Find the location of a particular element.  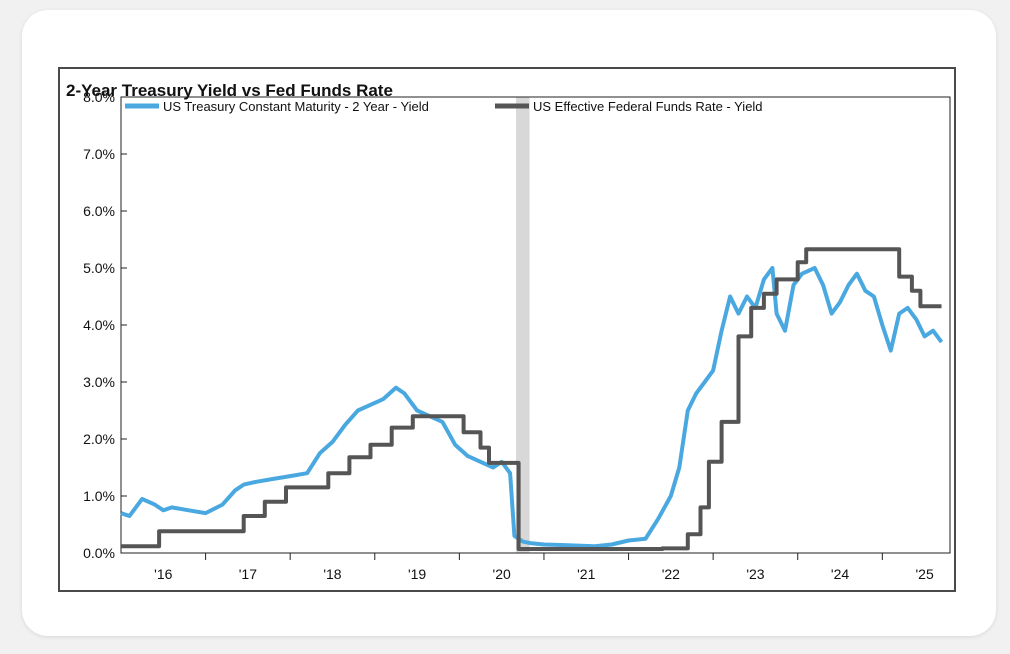

chart-title: 2-Year Treasury Yield vs Fed Funds Rate is located at coordinates (229, 90).